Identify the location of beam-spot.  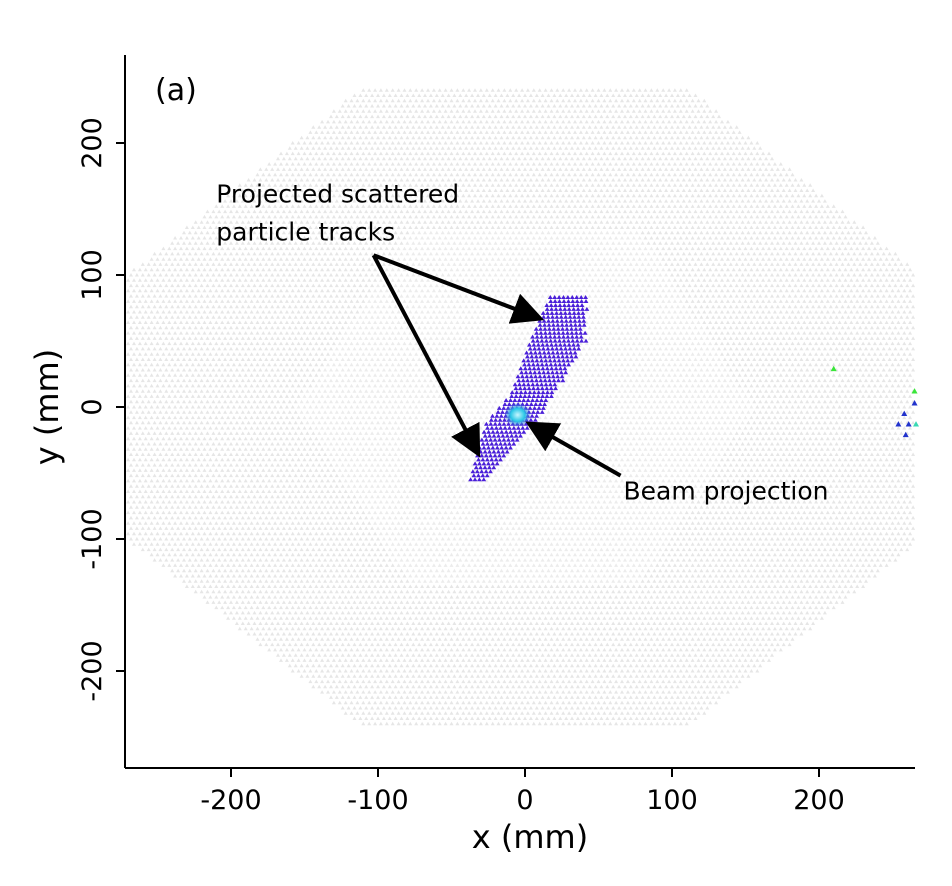
(517, 415).